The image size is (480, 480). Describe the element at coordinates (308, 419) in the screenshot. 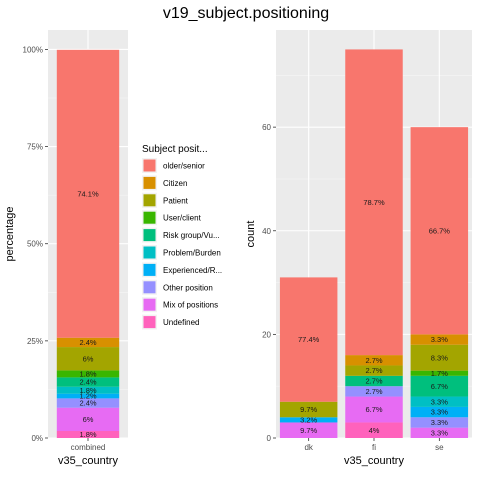

I see `data-label: 3.2%` at that location.